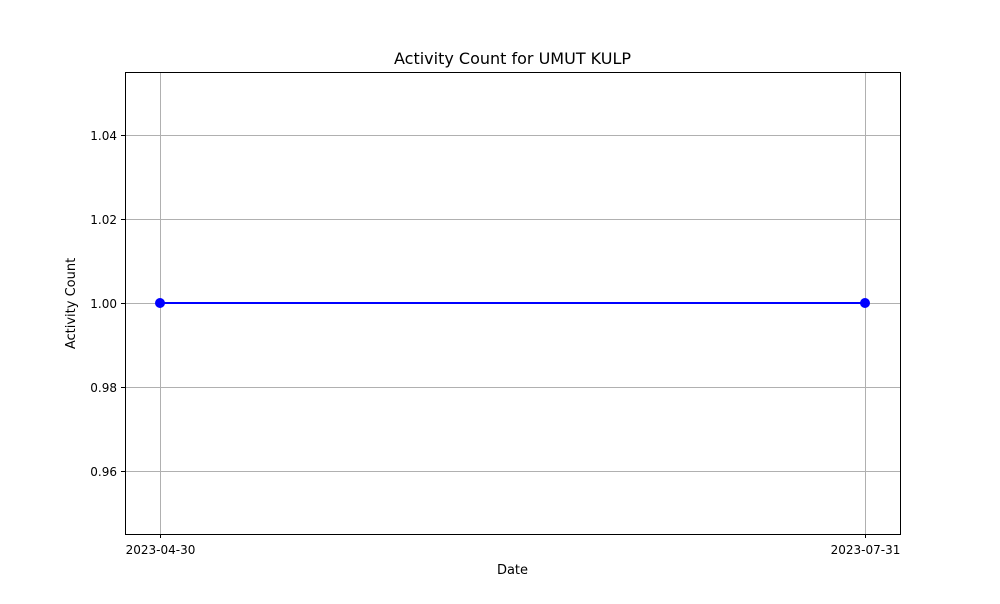  Describe the element at coordinates (866, 550) in the screenshot. I see `x-tick-label: 2023-07-31` at that location.